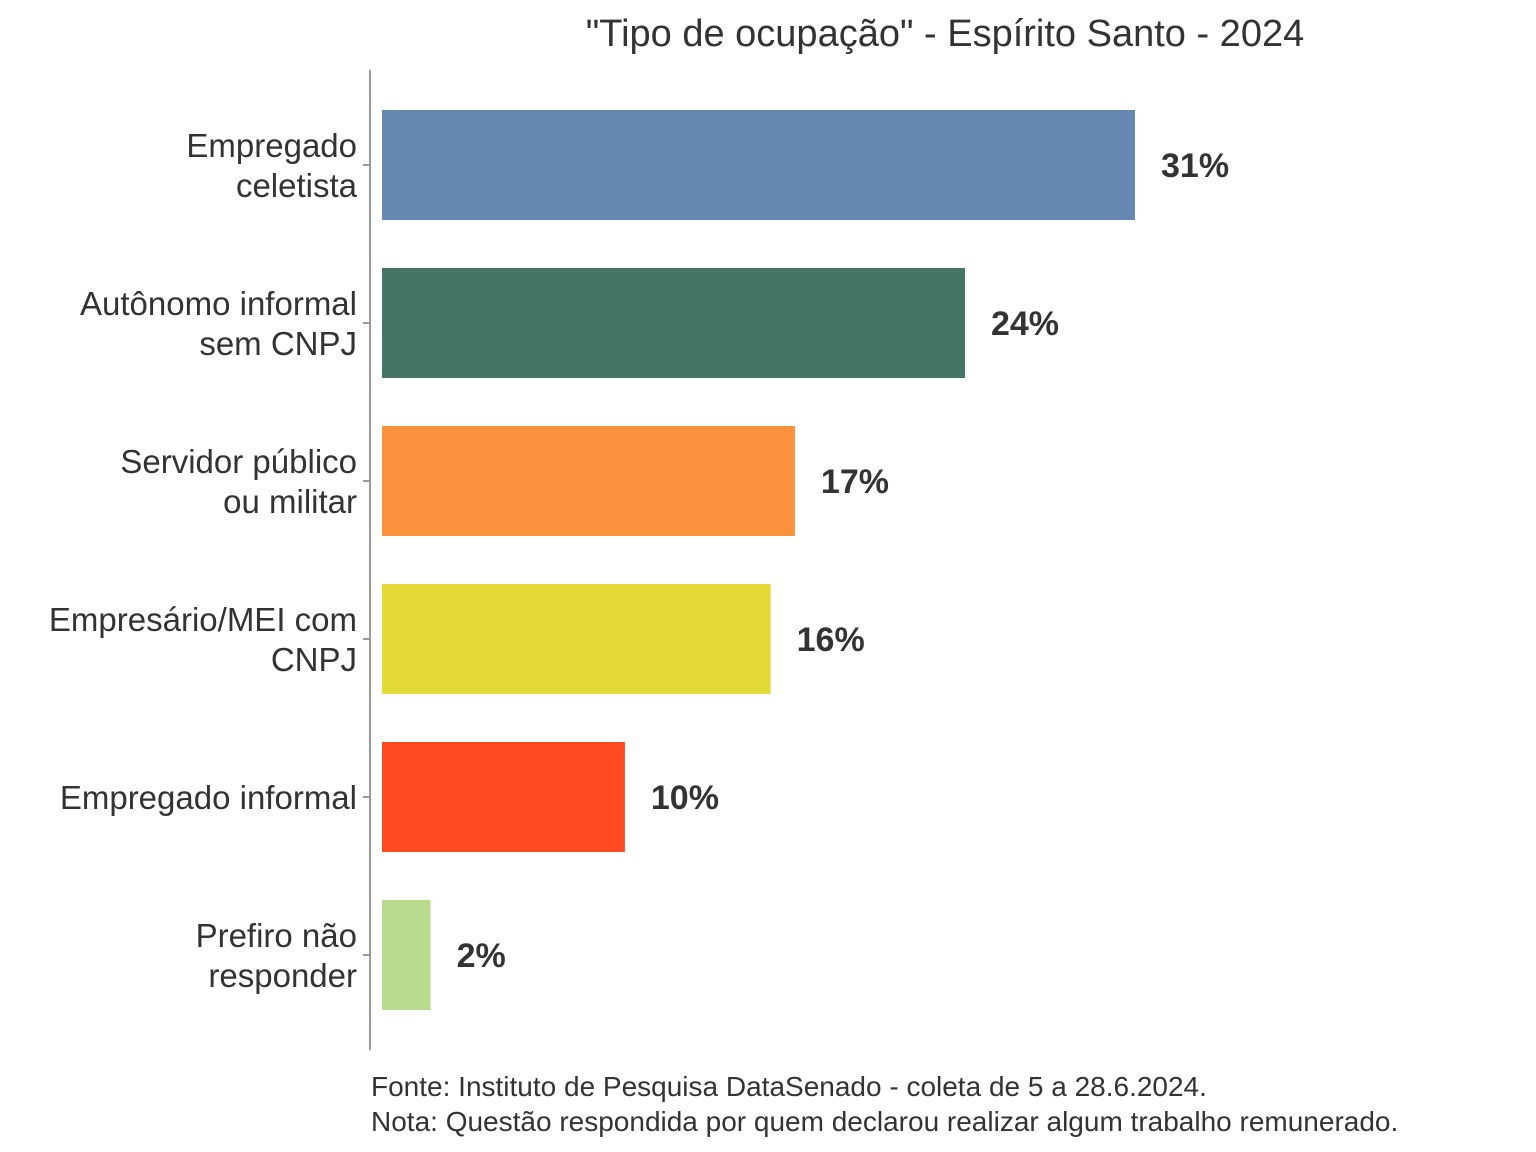 Image resolution: width=1536 pixels, height=1152 pixels. What do you see at coordinates (276, 935) in the screenshot?
I see `y-tick-label-line: Prefiro não` at bounding box center [276, 935].